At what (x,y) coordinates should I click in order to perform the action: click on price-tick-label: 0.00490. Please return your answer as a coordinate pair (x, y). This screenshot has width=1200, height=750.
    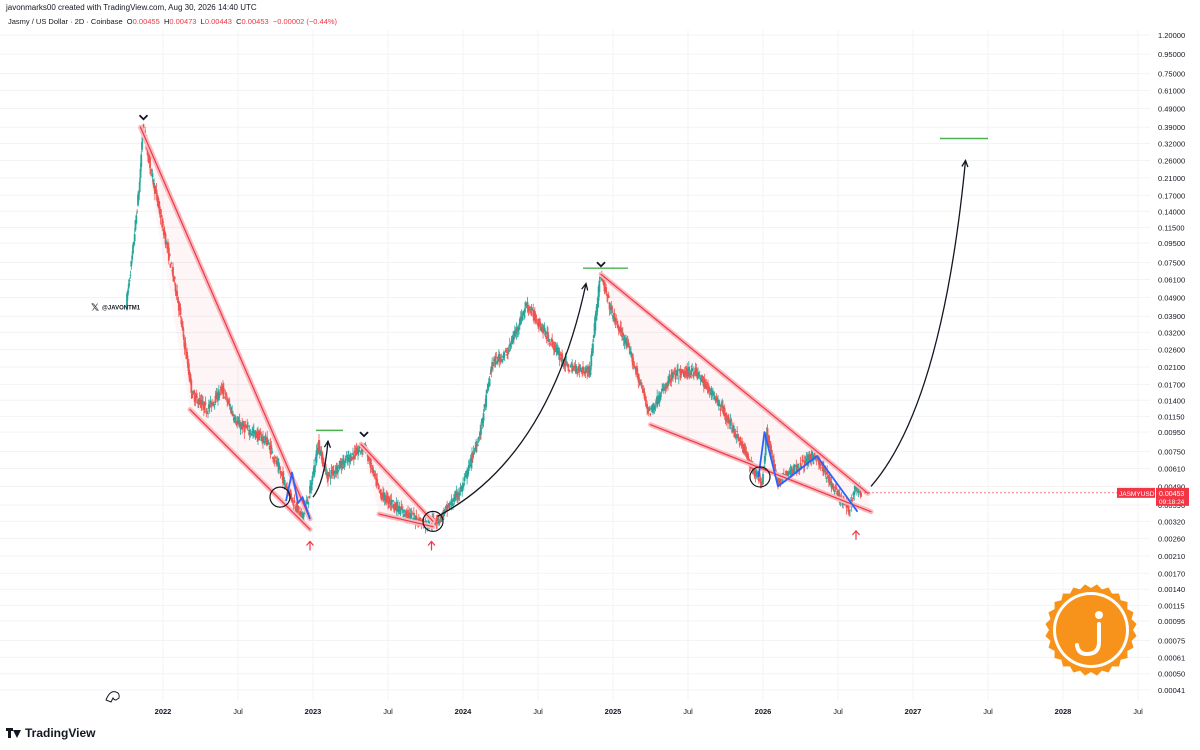
    Looking at the image, I should click on (1171, 486).